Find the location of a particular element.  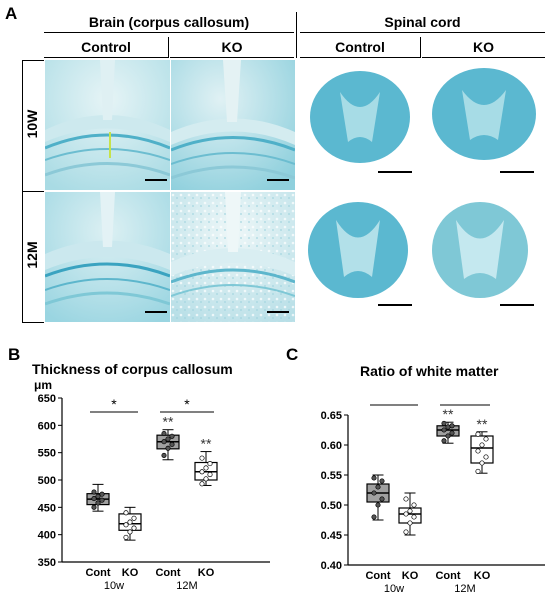

y-unit-label: μm is located at coordinates (43, 385).